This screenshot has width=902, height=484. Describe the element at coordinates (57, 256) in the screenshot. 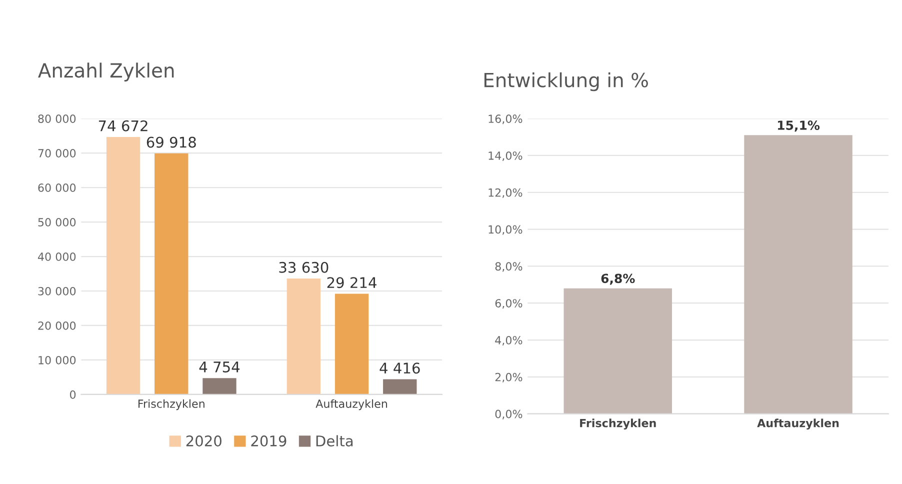

I see `y-tick-label: 40 000` at that location.